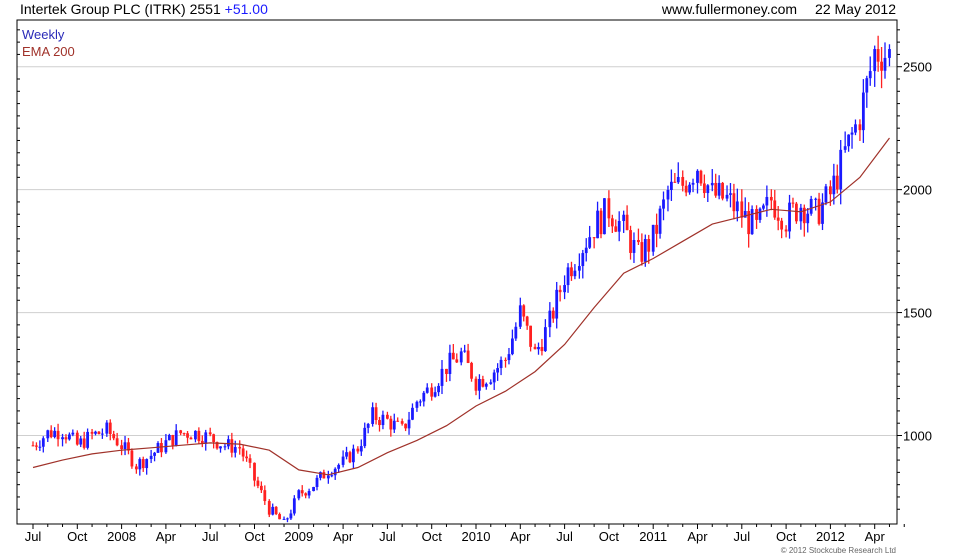 This screenshot has height=560, width=980. What do you see at coordinates (144, 9) in the screenshot?
I see `chart-title: Intertek Group PLC (ITRK) 2551 +51.00` at bounding box center [144, 9].